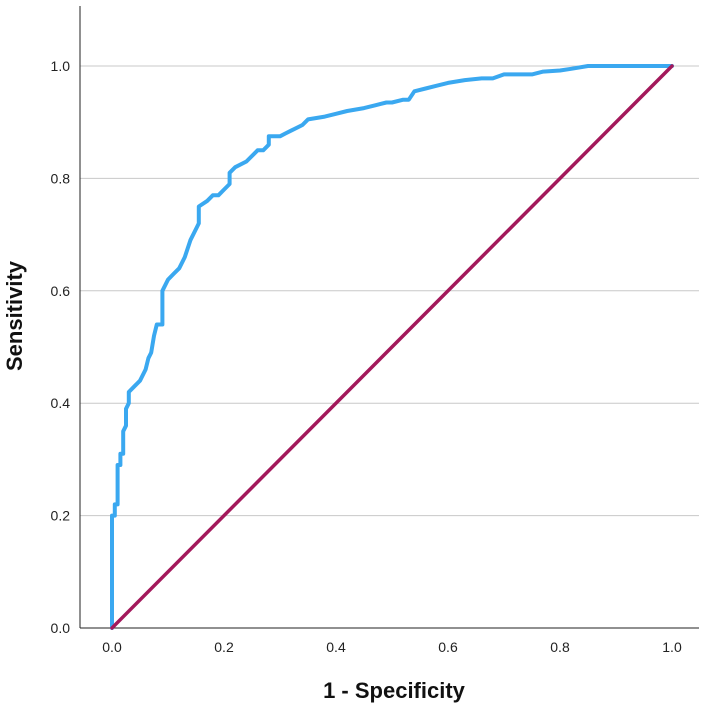  What do you see at coordinates (394, 690) in the screenshot?
I see `x-axis-title: 1 - Specificity` at bounding box center [394, 690].